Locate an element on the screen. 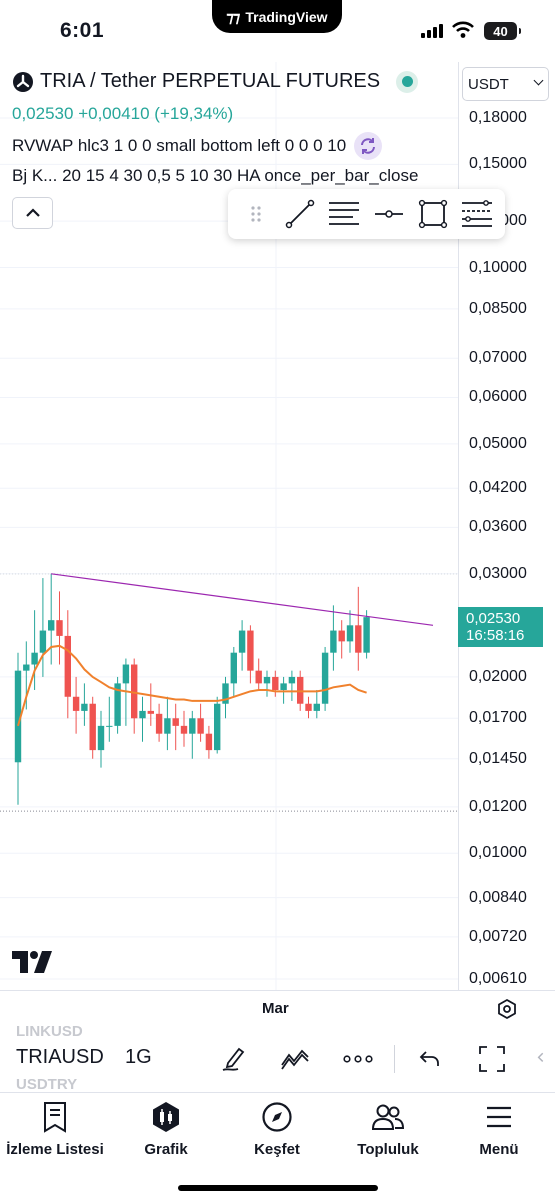 The image size is (555, 1200). symbol-header: TRIA / Tether PERPETUAL FUTURES is located at coordinates (215, 81).